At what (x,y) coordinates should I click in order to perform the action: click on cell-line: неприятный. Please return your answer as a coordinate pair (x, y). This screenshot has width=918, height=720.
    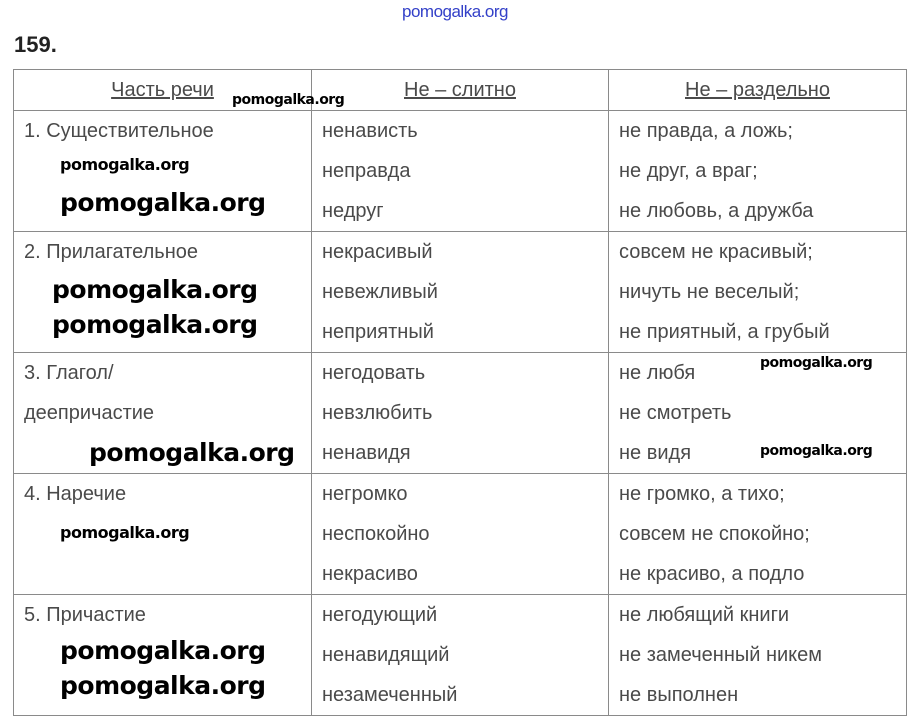
    Looking at the image, I should click on (378, 332).